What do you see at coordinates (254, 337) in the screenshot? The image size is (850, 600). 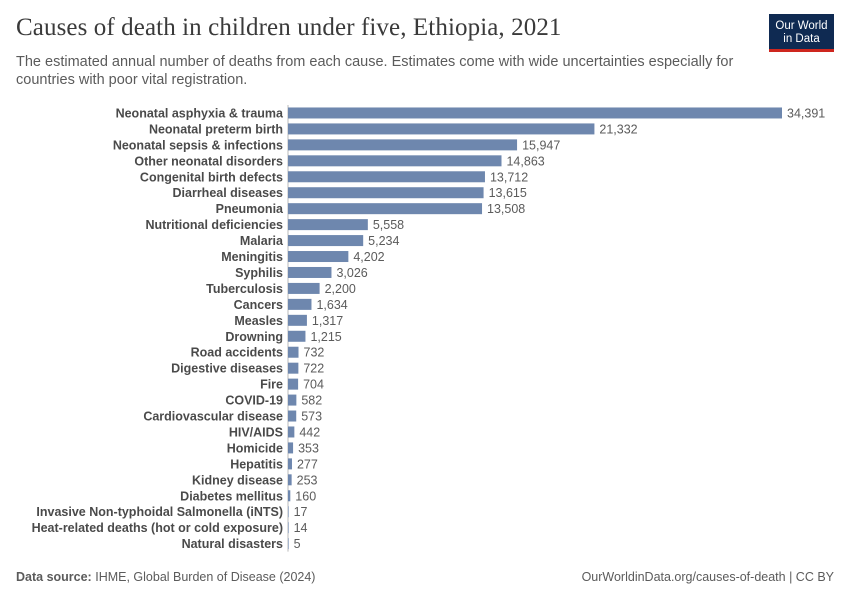 I see `category-label: Drowning` at bounding box center [254, 337].